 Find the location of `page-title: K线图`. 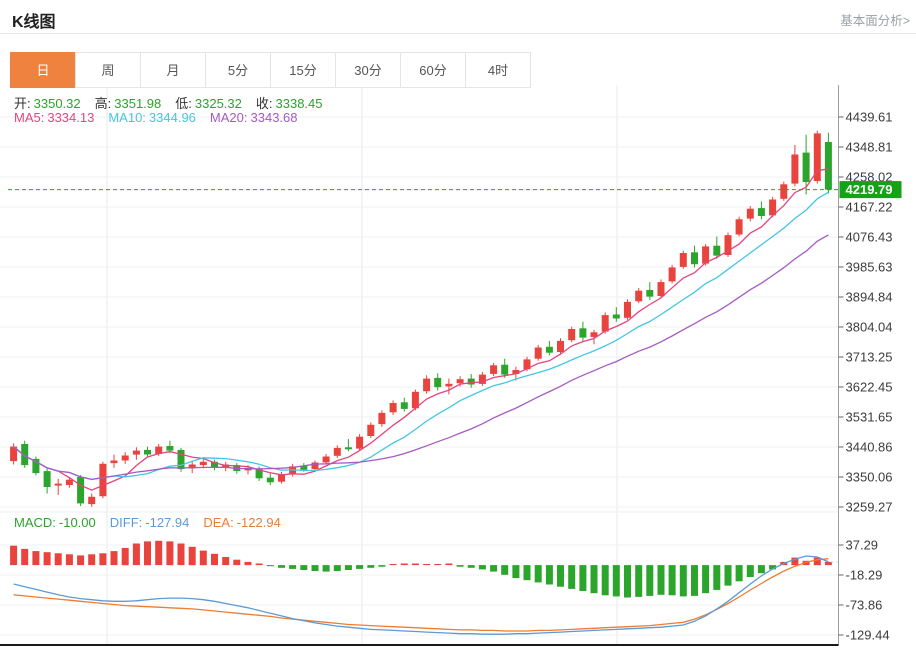

page-title: K线图 is located at coordinates (34, 22).